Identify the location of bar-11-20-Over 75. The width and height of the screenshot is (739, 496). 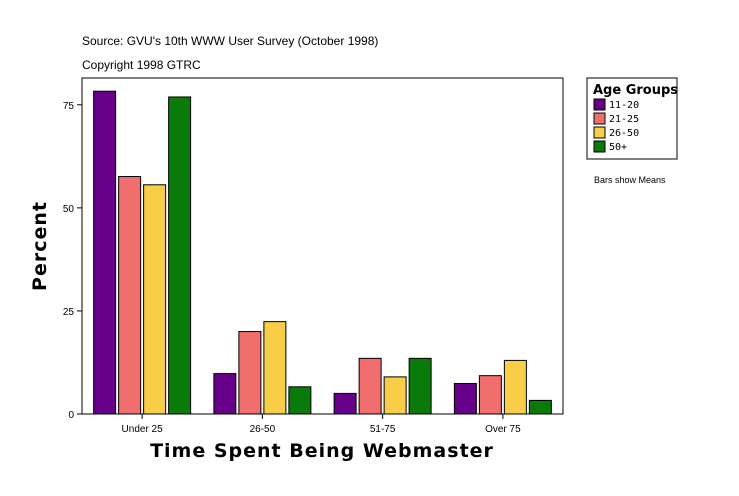
(465, 398).